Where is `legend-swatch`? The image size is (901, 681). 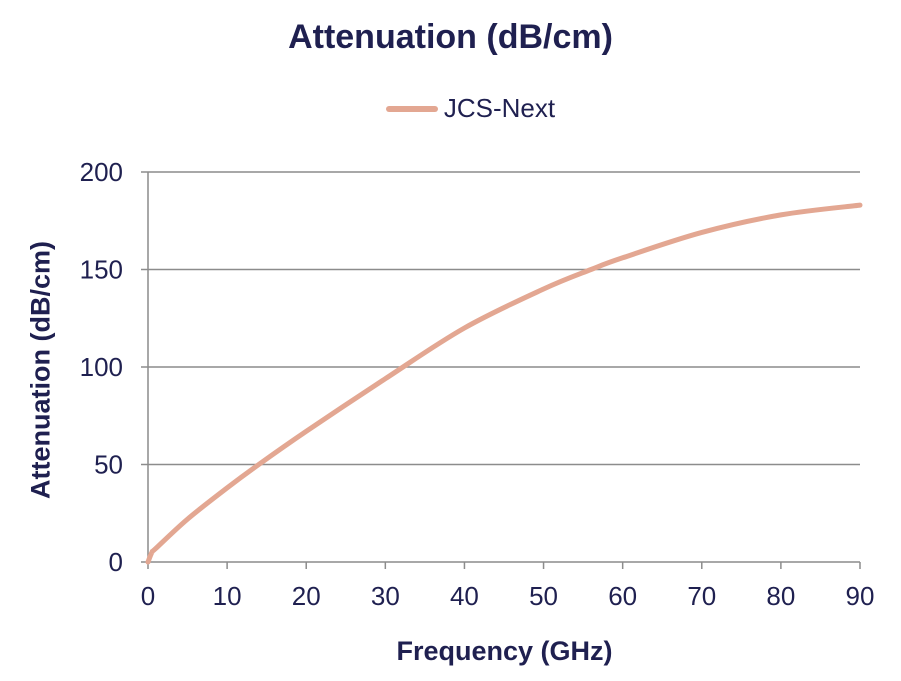 legend-swatch is located at coordinates (411, 108).